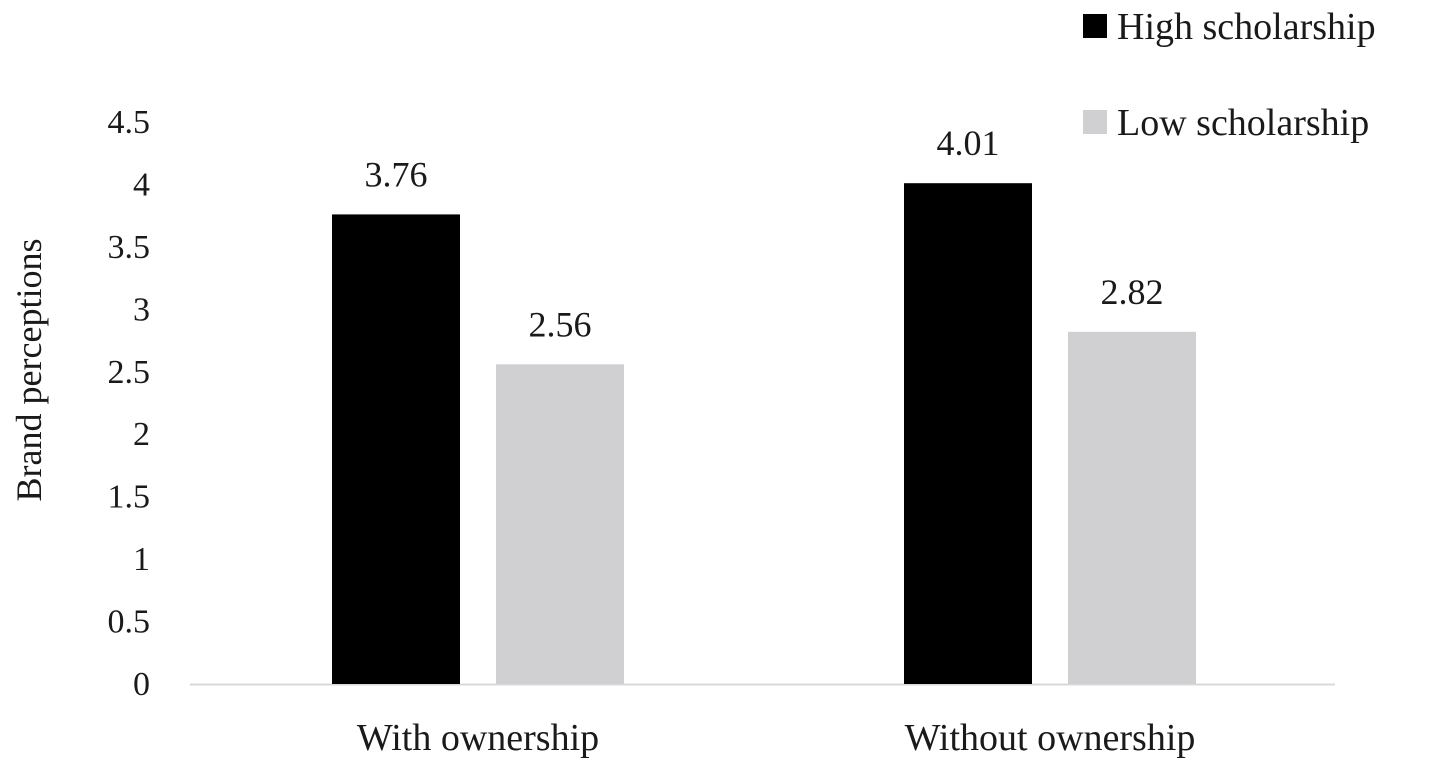 This screenshot has height=766, width=1429. I want to click on x-category-label: Without ownership, so click(1050, 738).